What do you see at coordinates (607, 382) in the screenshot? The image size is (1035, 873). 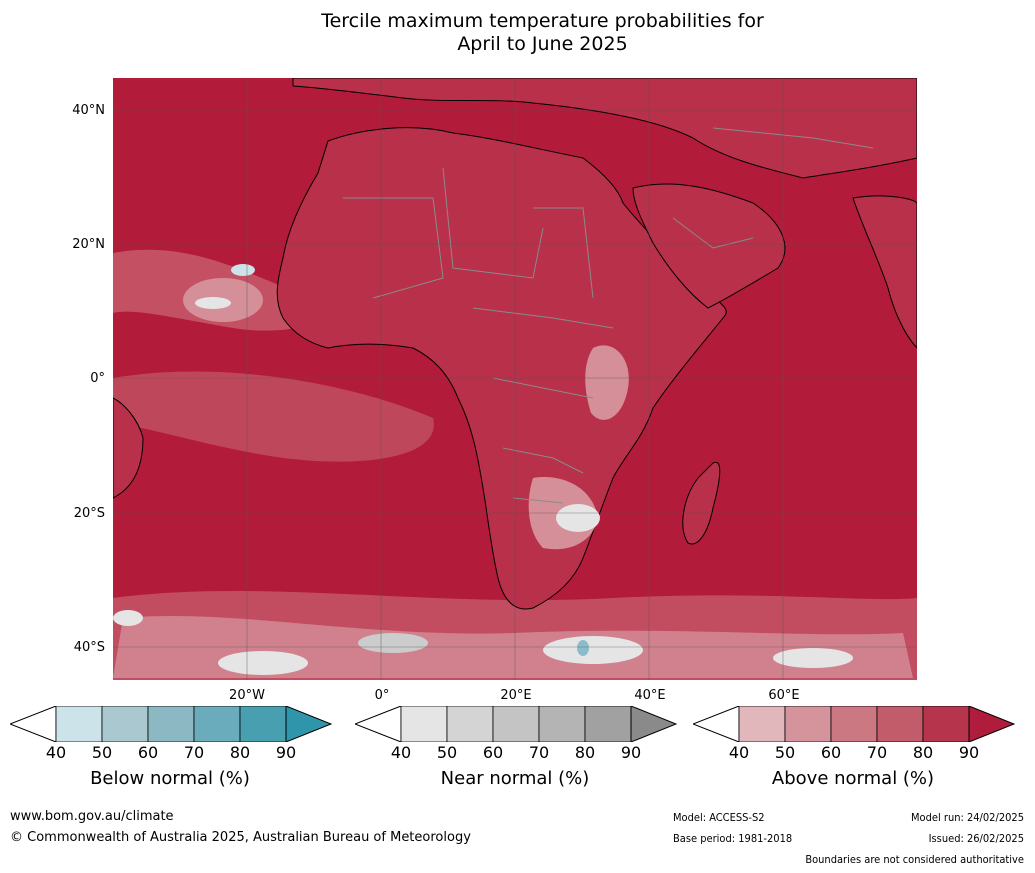 I see `east-africa-light-region` at bounding box center [607, 382].